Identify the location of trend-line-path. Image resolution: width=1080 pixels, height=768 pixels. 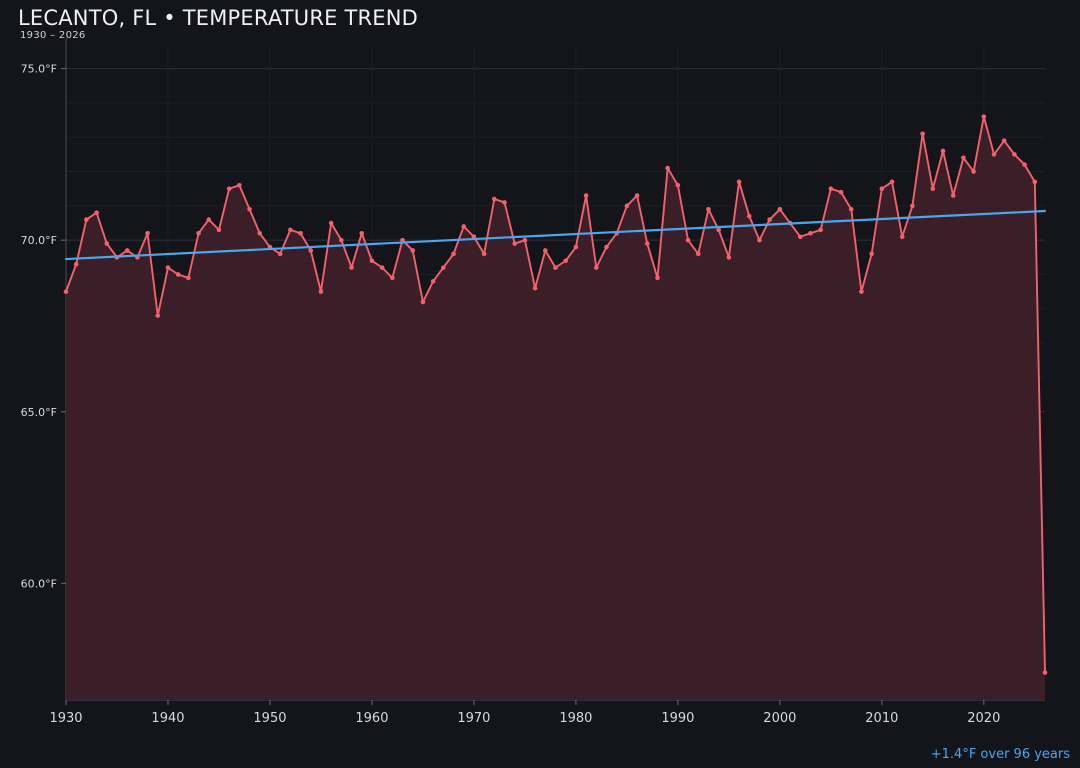
(555, 235).